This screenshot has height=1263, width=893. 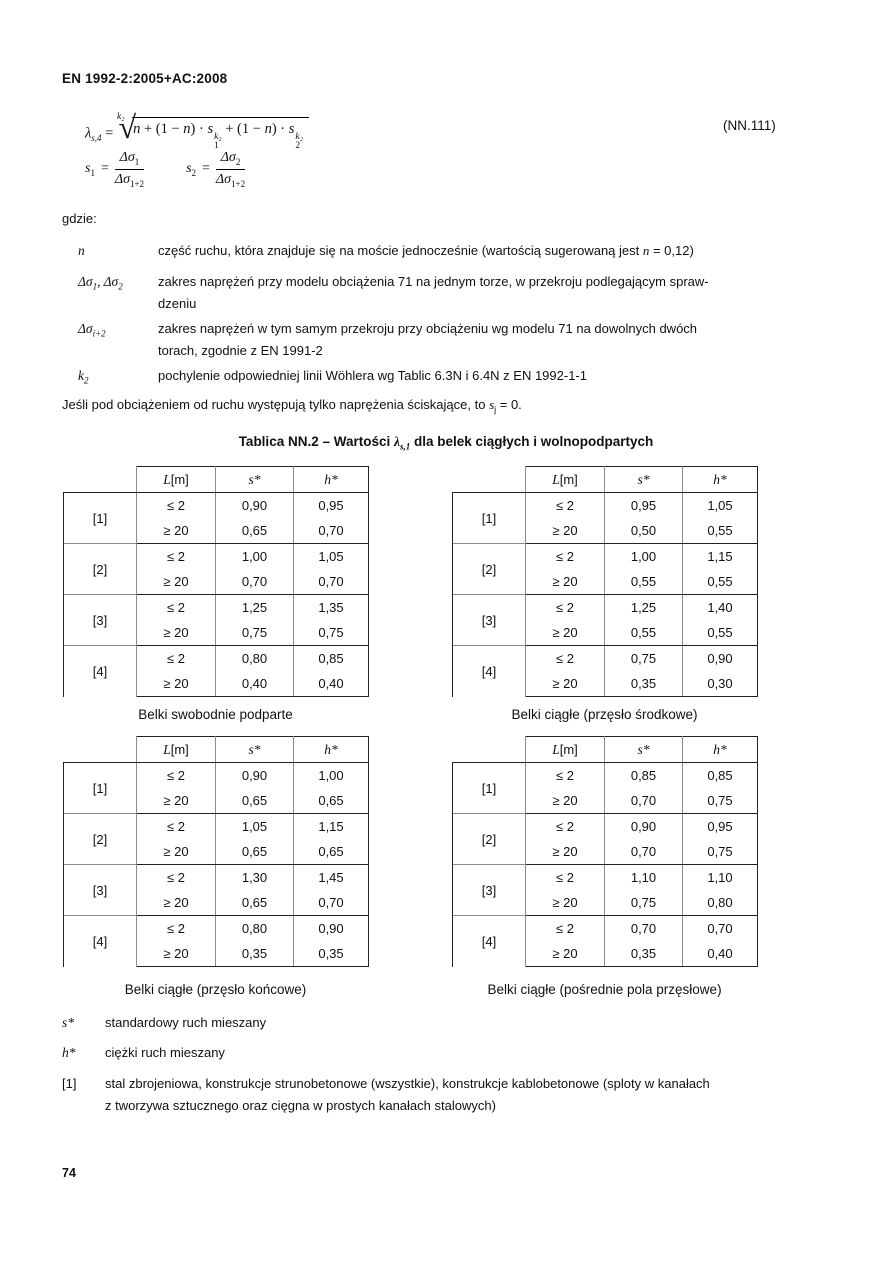 What do you see at coordinates (643, 954) in the screenshot?
I see `cell-s: 0,35` at bounding box center [643, 954].